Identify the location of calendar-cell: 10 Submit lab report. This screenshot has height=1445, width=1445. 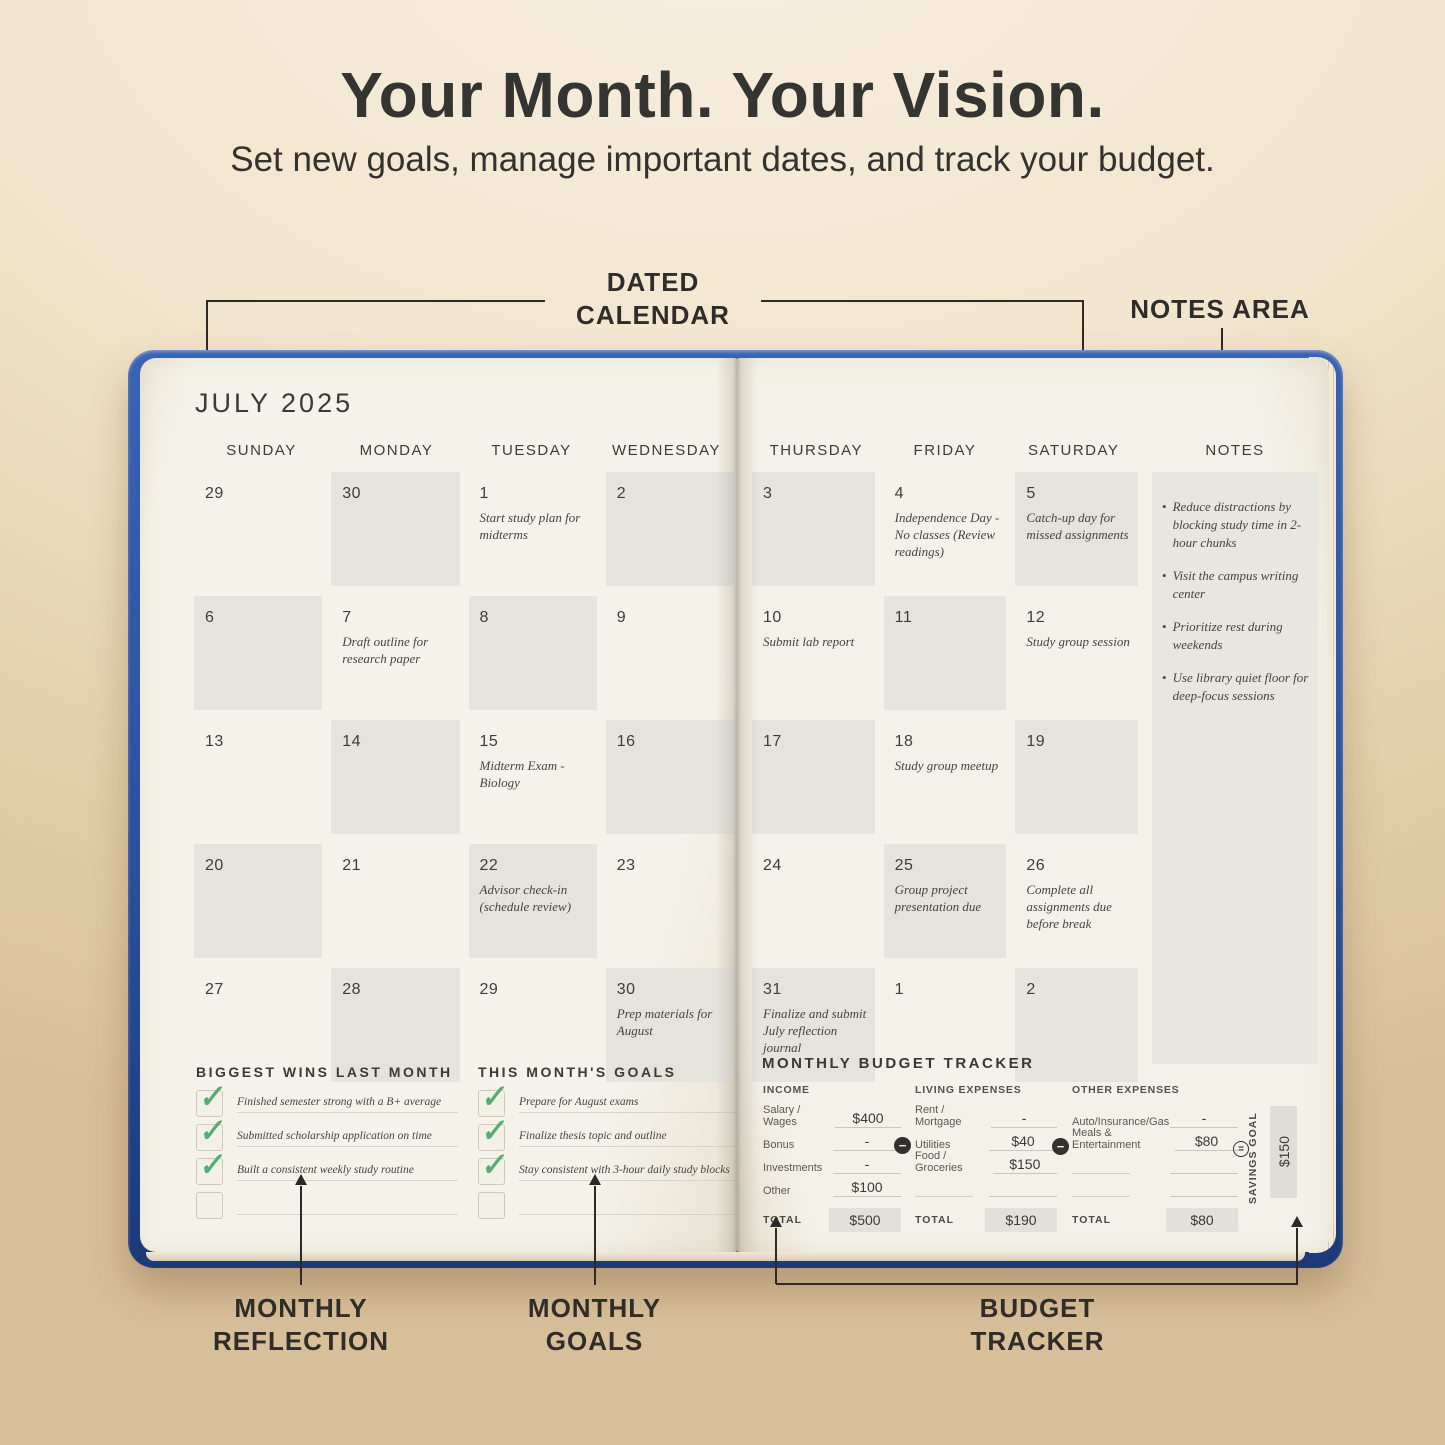
(813, 653).